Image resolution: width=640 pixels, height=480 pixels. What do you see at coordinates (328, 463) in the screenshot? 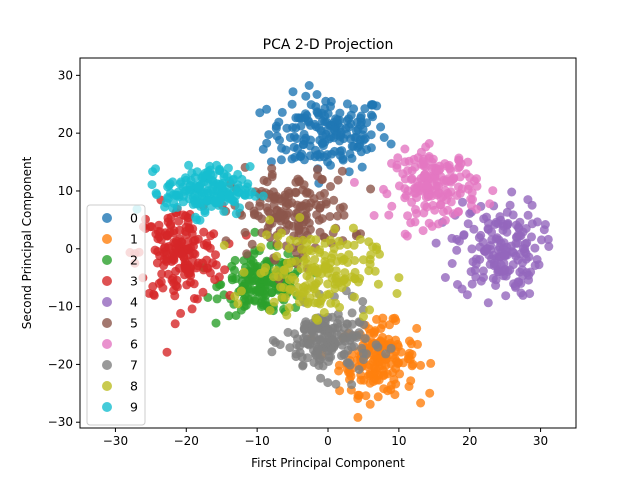
I see `x-axis-label: First Principal Component` at bounding box center [328, 463].